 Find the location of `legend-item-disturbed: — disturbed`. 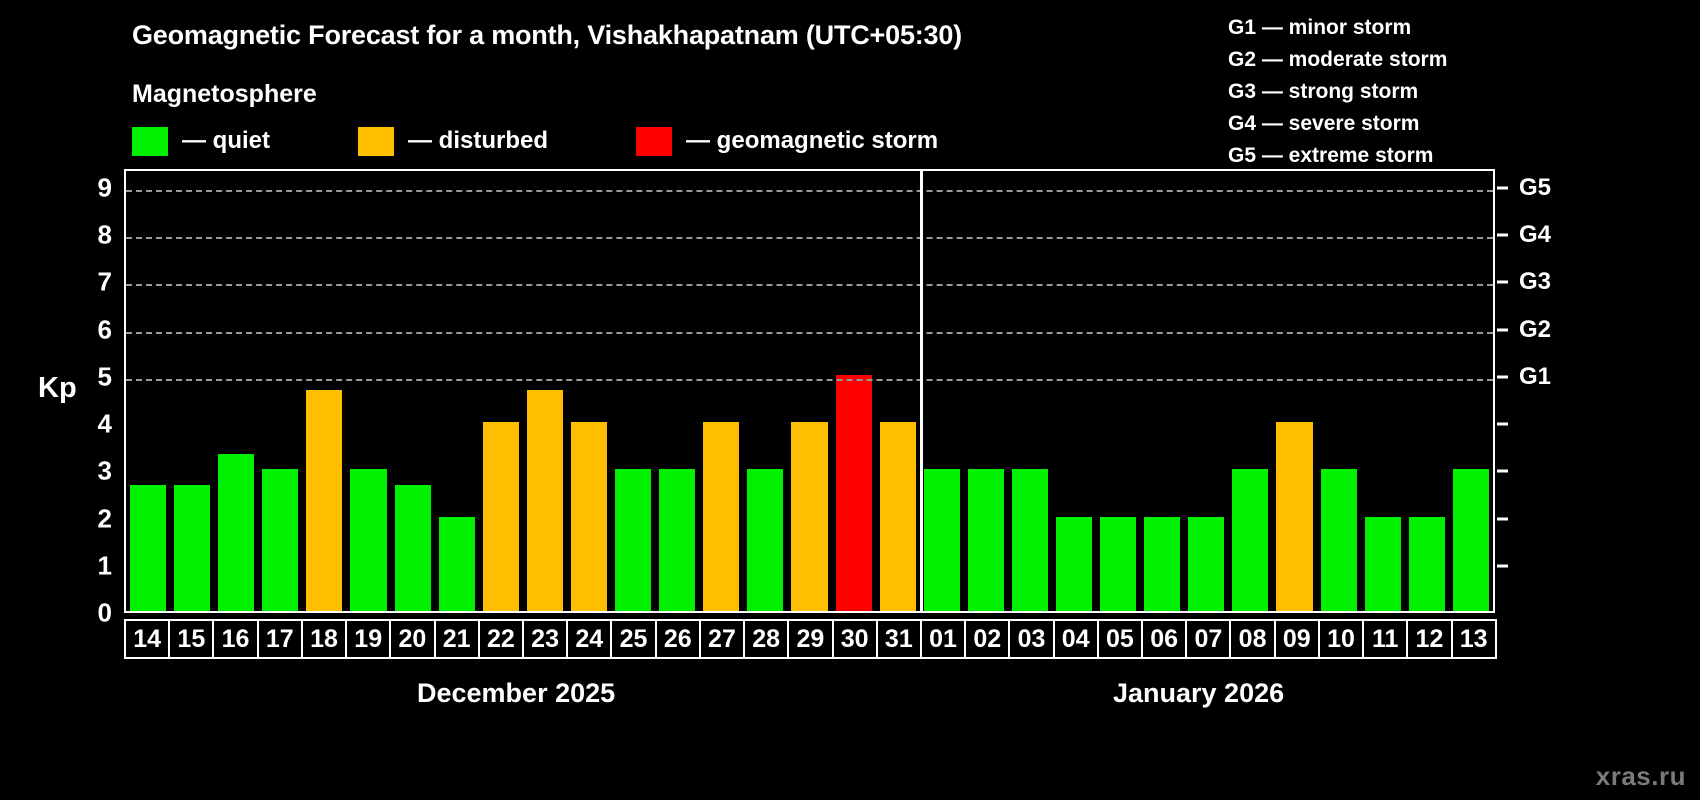

legend-item-disturbed: — disturbed is located at coordinates (453, 141).